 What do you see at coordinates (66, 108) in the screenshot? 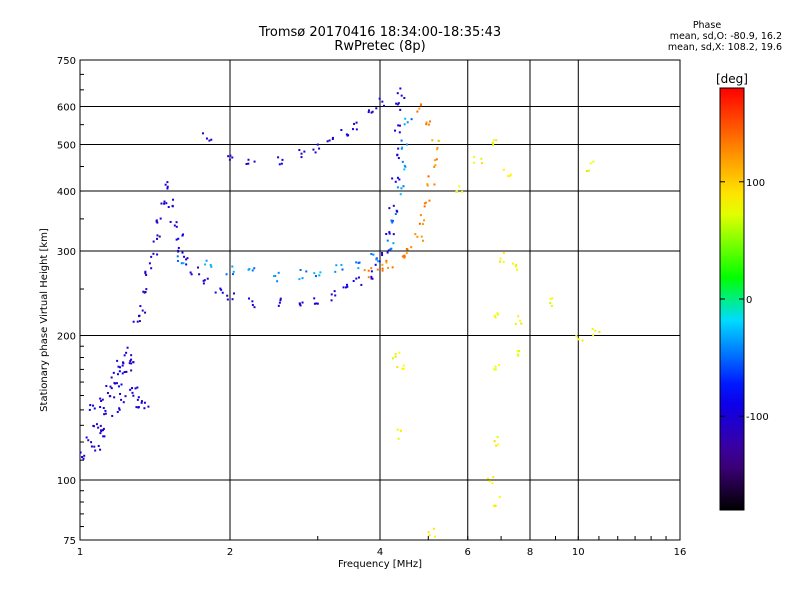
I see `y-tick-label: 600` at bounding box center [66, 108].